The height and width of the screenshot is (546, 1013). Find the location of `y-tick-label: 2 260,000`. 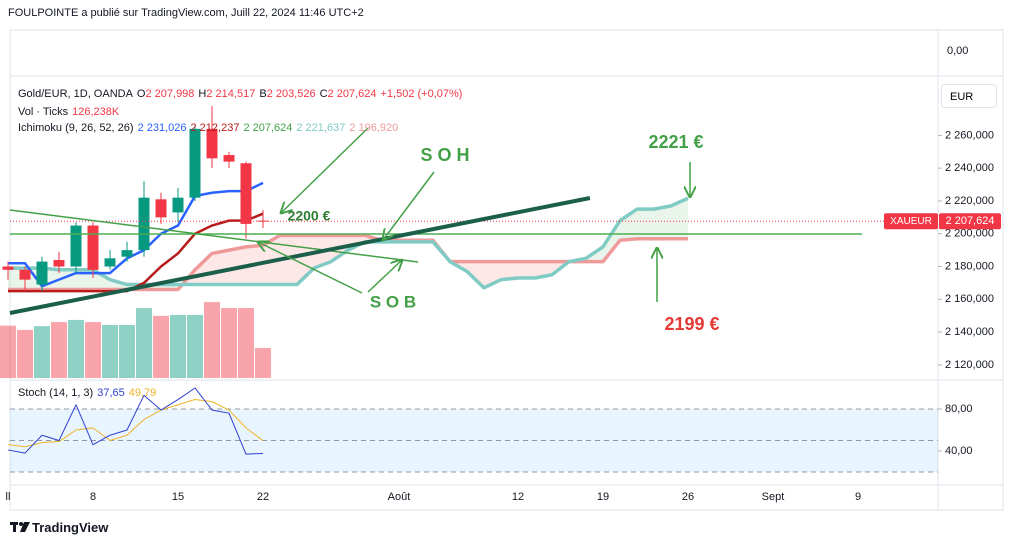

y-tick-label: 2 260,000 is located at coordinates (969, 135).